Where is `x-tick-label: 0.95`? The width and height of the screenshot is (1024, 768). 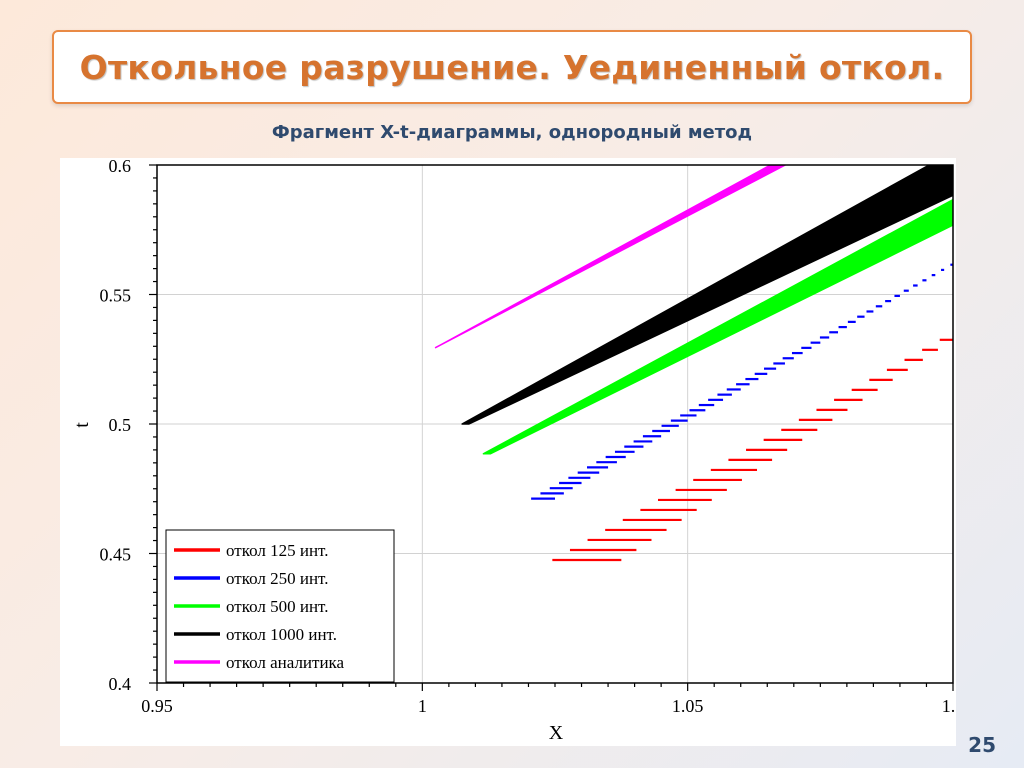 x-tick-label: 0.95 is located at coordinates (157, 706).